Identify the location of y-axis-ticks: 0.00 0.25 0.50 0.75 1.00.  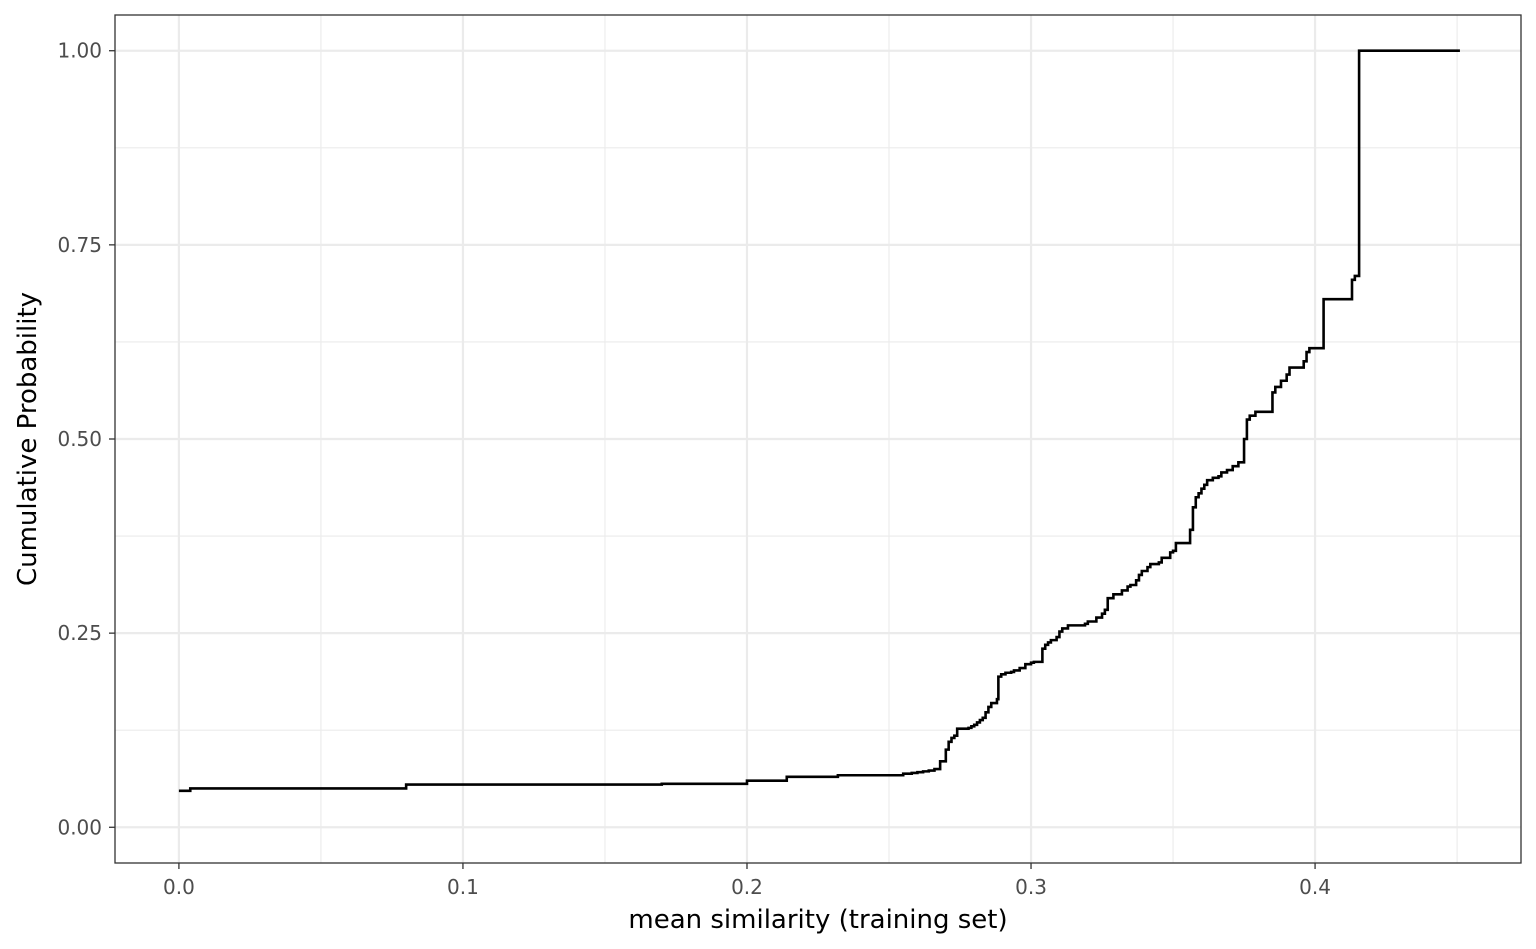
(86, 439).